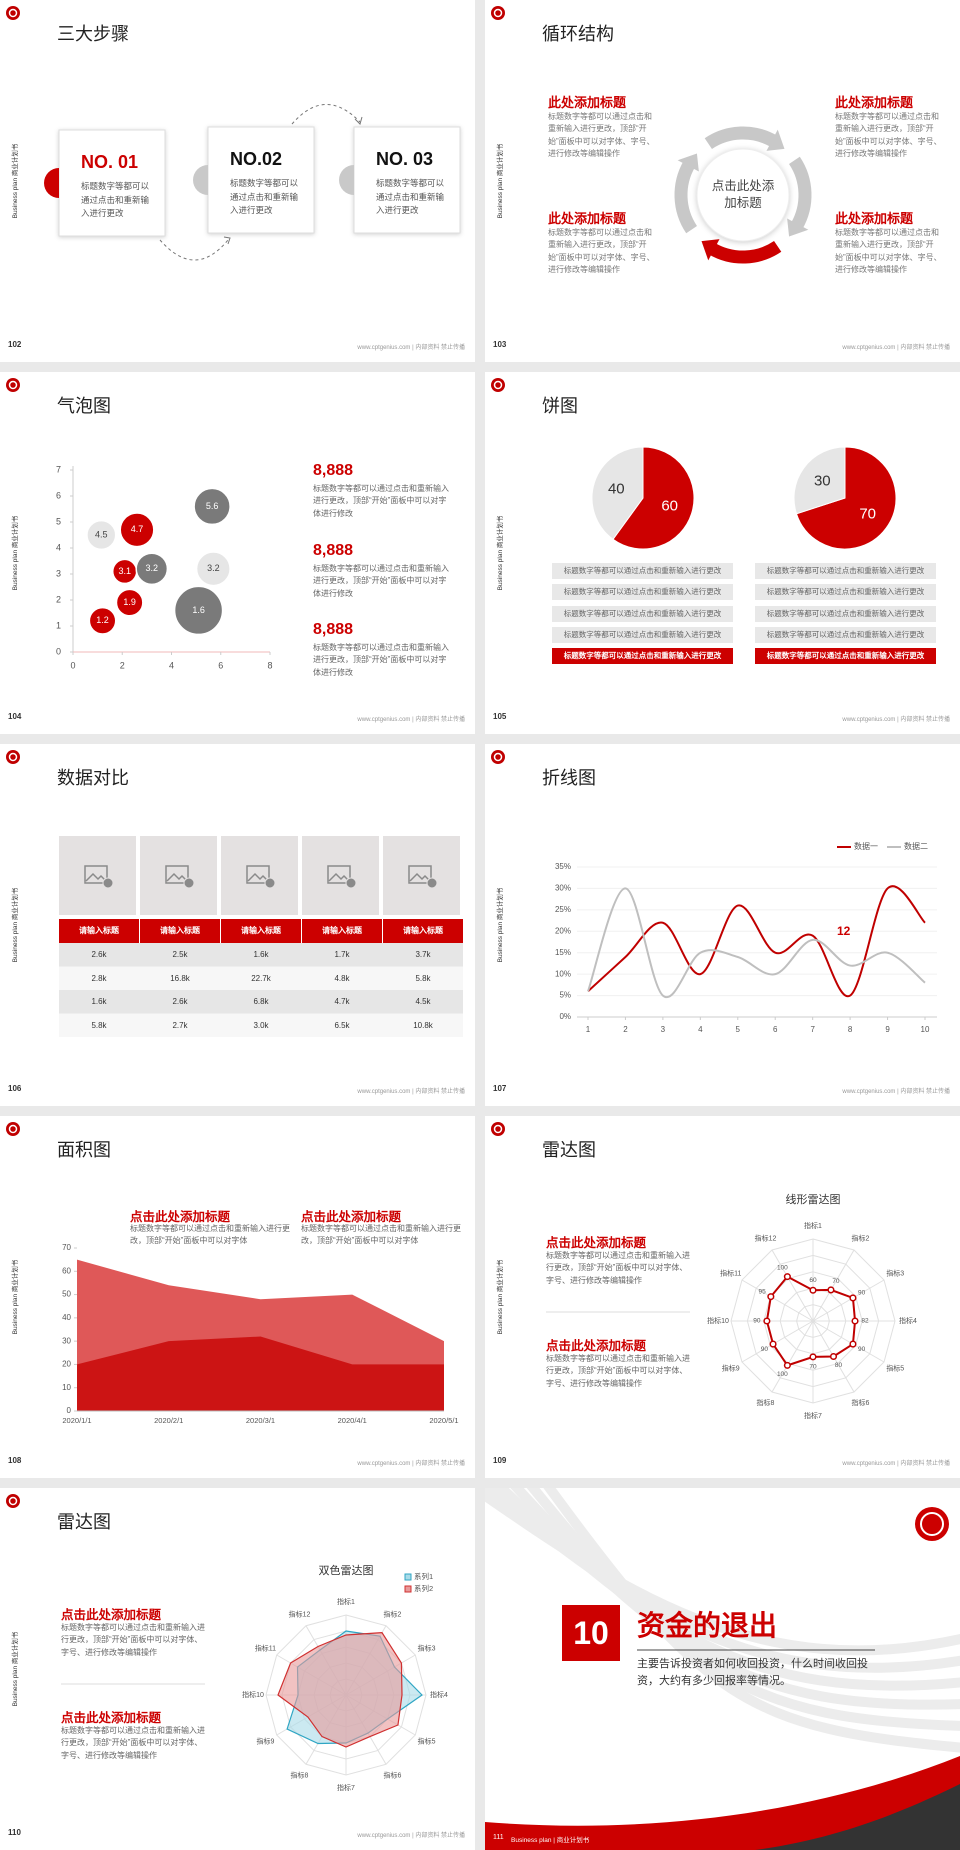  Describe the element at coordinates (333, 629) in the screenshot. I see `stat-value: 8,888` at that location.